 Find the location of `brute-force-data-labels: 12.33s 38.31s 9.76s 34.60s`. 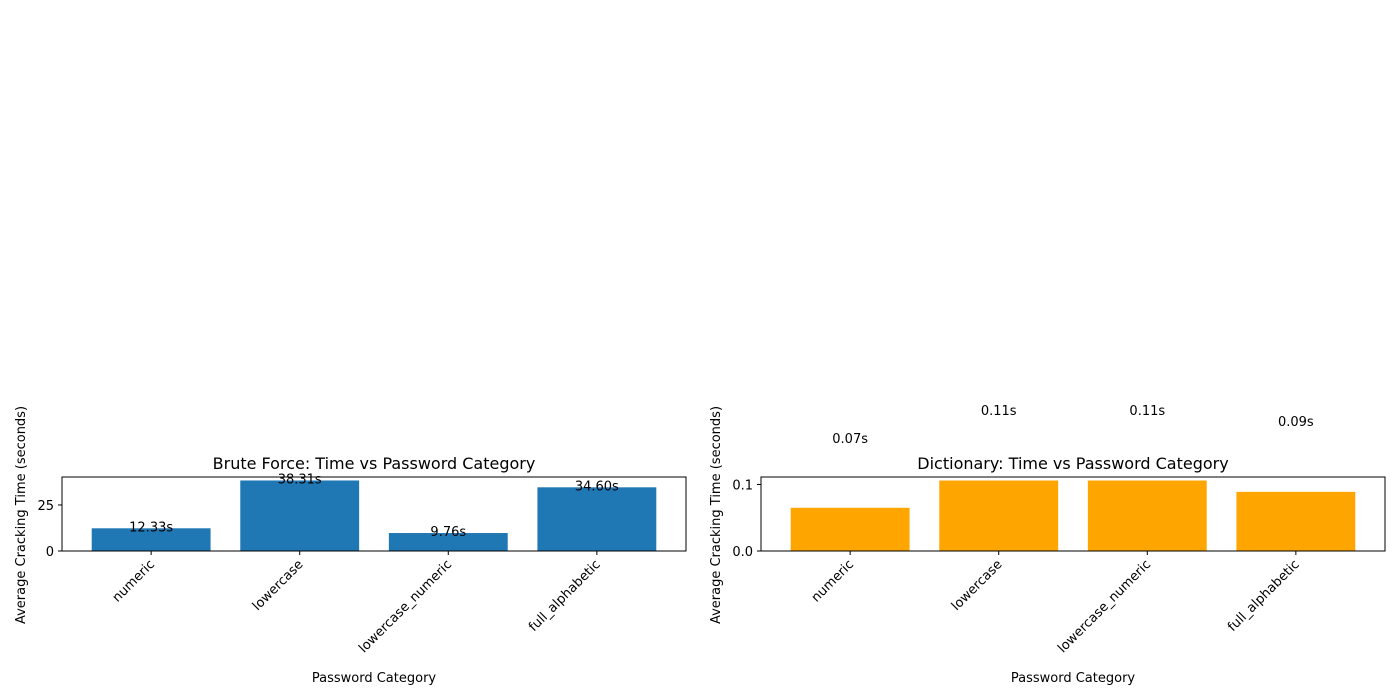

brute-force-data-labels: 12.33s 38.31s 9.76s 34.60s is located at coordinates (374, 506).